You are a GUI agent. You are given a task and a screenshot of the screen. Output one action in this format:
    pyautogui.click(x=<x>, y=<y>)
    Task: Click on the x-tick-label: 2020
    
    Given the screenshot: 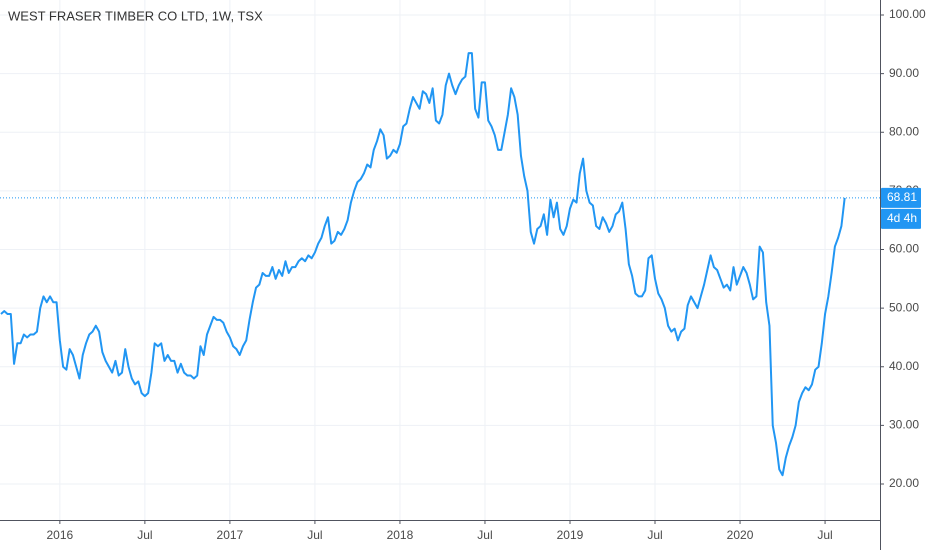 What is the action you would take?
    pyautogui.click(x=740, y=535)
    